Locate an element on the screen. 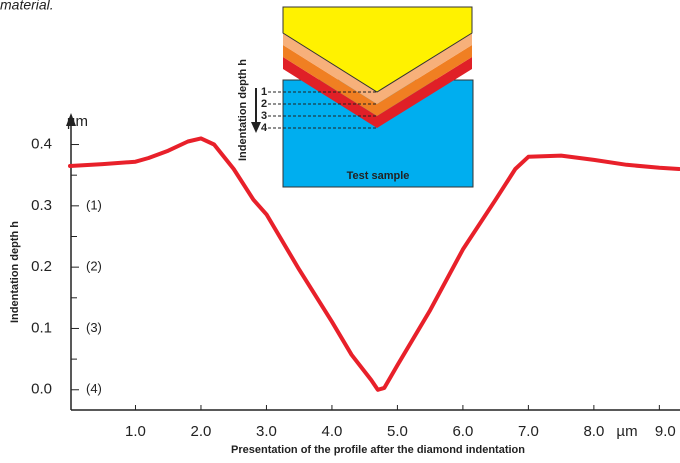 The image size is (680, 463). depth-arrow-head is located at coordinates (256, 127).